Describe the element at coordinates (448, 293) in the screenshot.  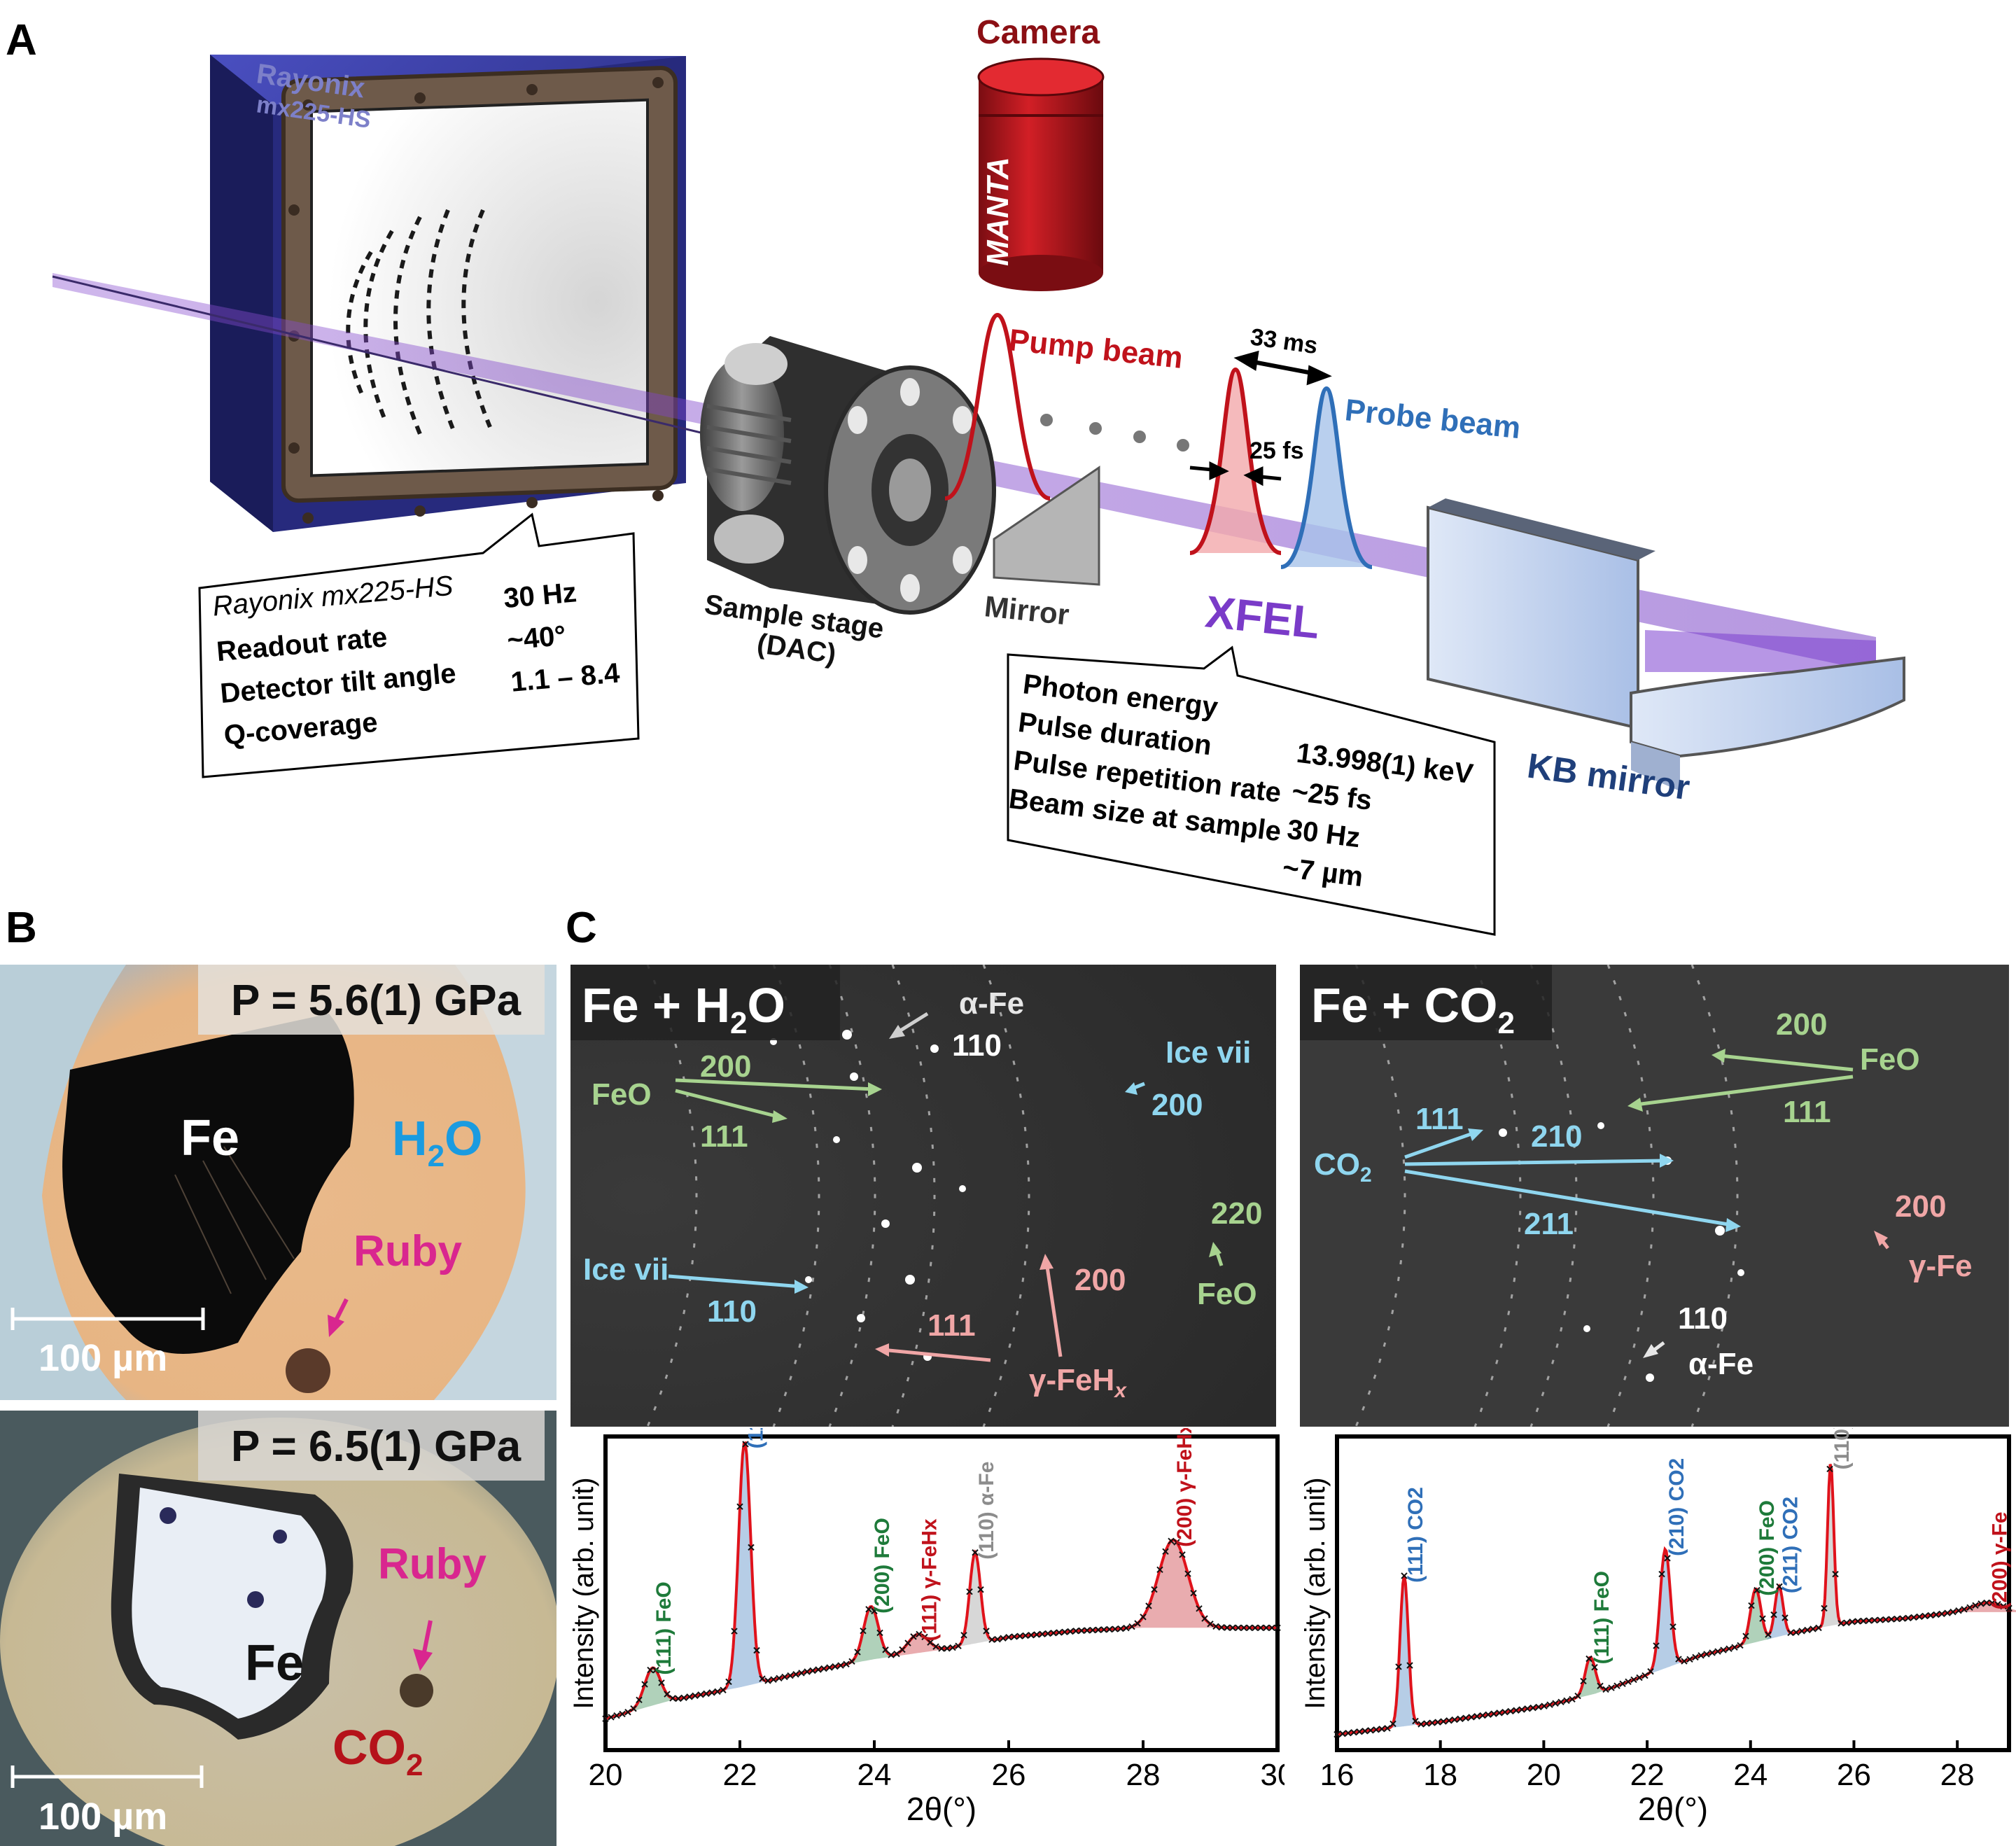
I see `detector` at that location.